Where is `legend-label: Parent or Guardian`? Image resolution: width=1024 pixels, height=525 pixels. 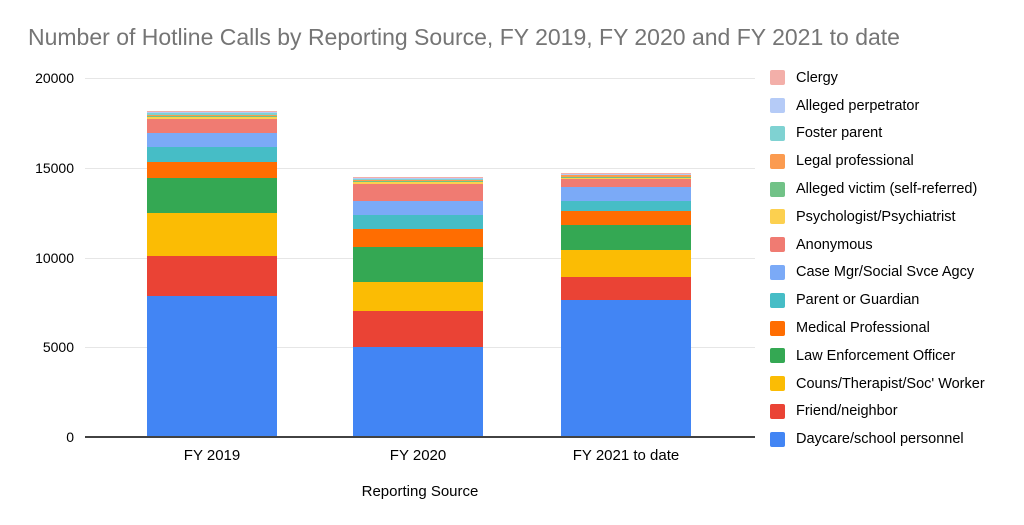
legend-label: Parent or Guardian is located at coordinates (858, 300).